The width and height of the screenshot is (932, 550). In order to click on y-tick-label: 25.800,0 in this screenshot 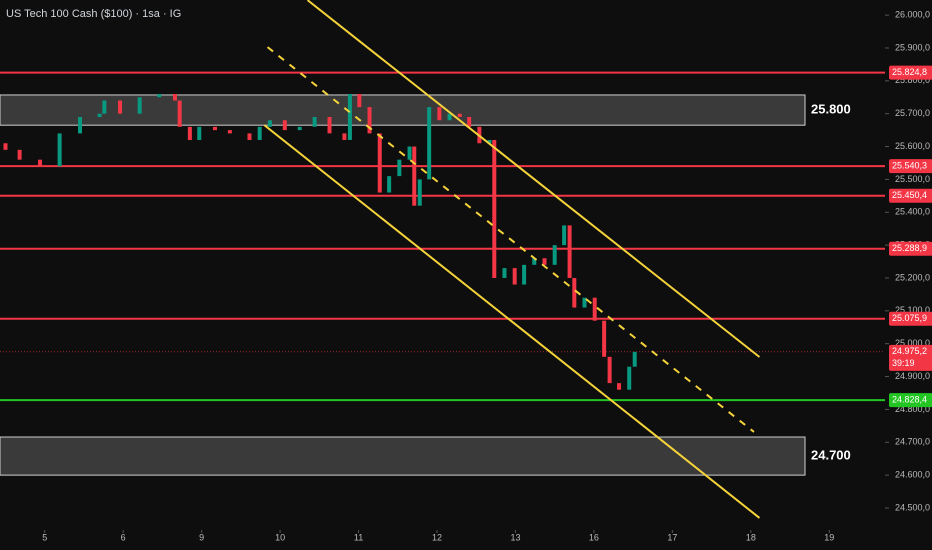, I will do `click(912, 80)`.